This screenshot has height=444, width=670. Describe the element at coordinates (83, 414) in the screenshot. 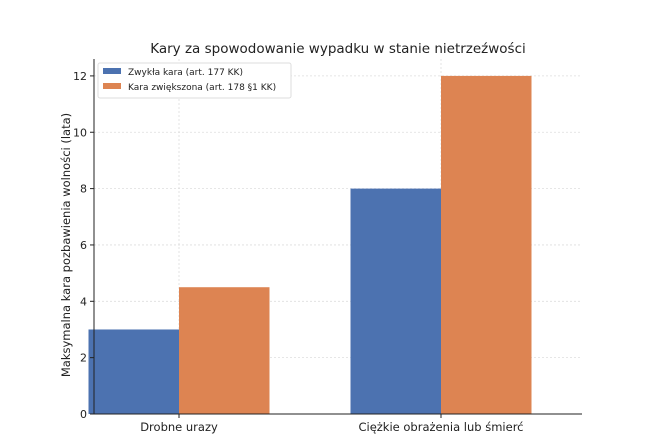

I see `y-tick-label: 0` at that location.